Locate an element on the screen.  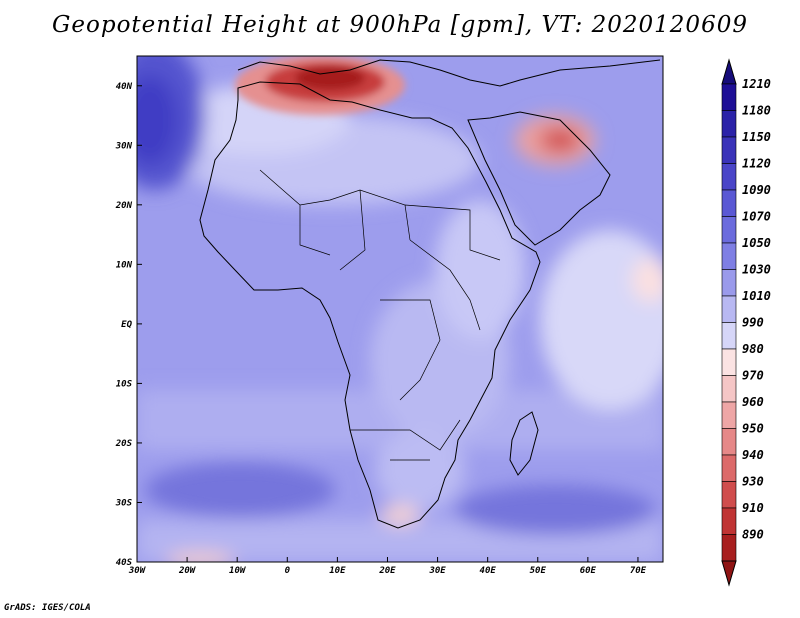
lat-tick-label: 20S is located at coordinates (124, 444).